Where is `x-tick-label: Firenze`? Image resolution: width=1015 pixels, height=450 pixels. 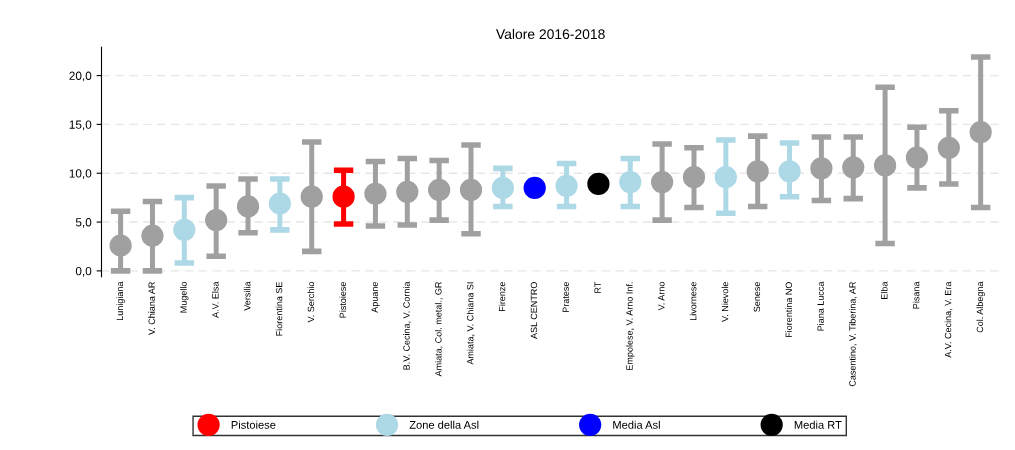 x-tick-label: Firenze is located at coordinates (502, 296).